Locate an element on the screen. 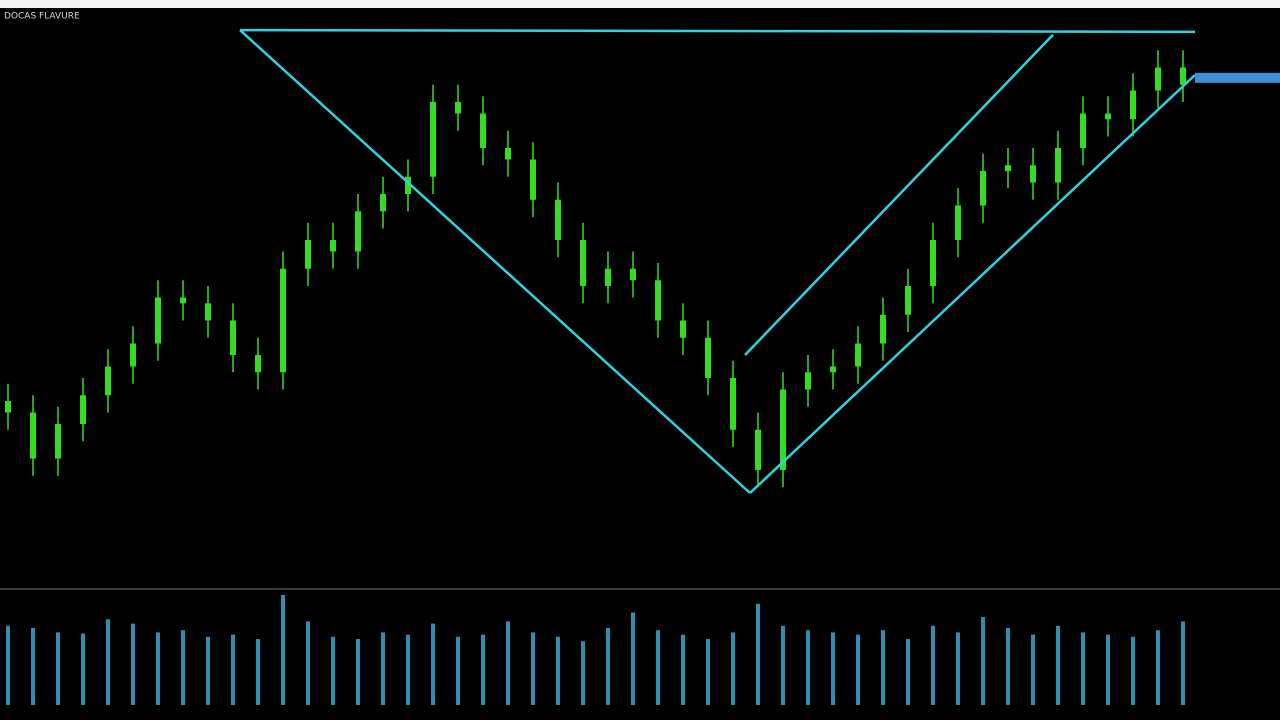 This screenshot has height=720, width=1280. price-marker is located at coordinates (1237, 77).